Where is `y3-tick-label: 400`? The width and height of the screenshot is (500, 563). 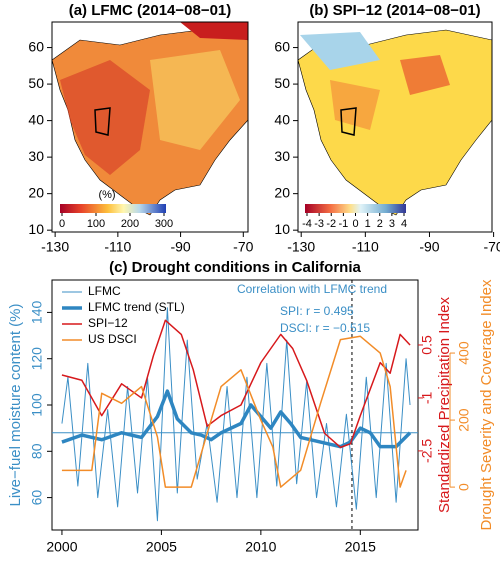 y3-tick-label: 400 is located at coordinates (464, 353).